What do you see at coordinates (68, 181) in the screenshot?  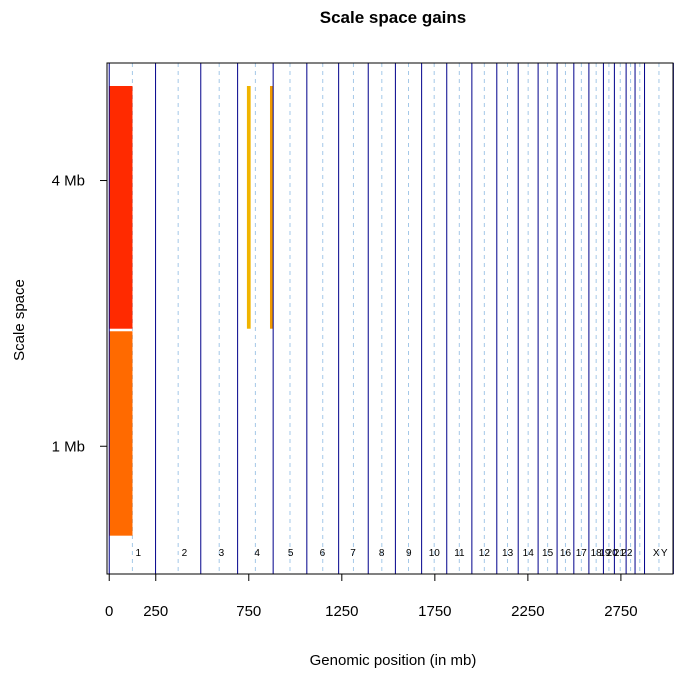 I see `y-tick-label: 4 Mb` at bounding box center [68, 181].